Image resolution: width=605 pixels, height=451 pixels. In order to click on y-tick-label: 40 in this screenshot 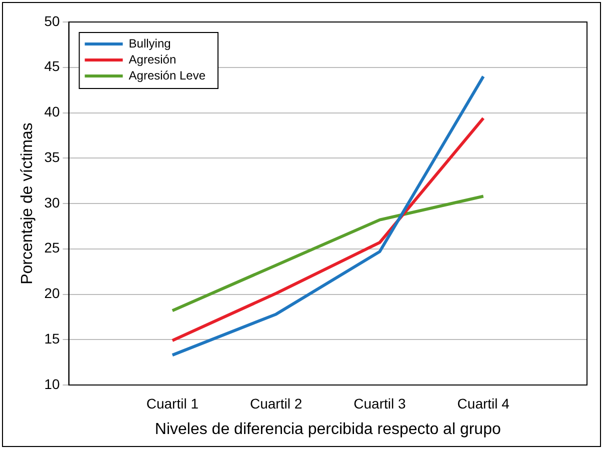, I will do `click(52, 112)`.